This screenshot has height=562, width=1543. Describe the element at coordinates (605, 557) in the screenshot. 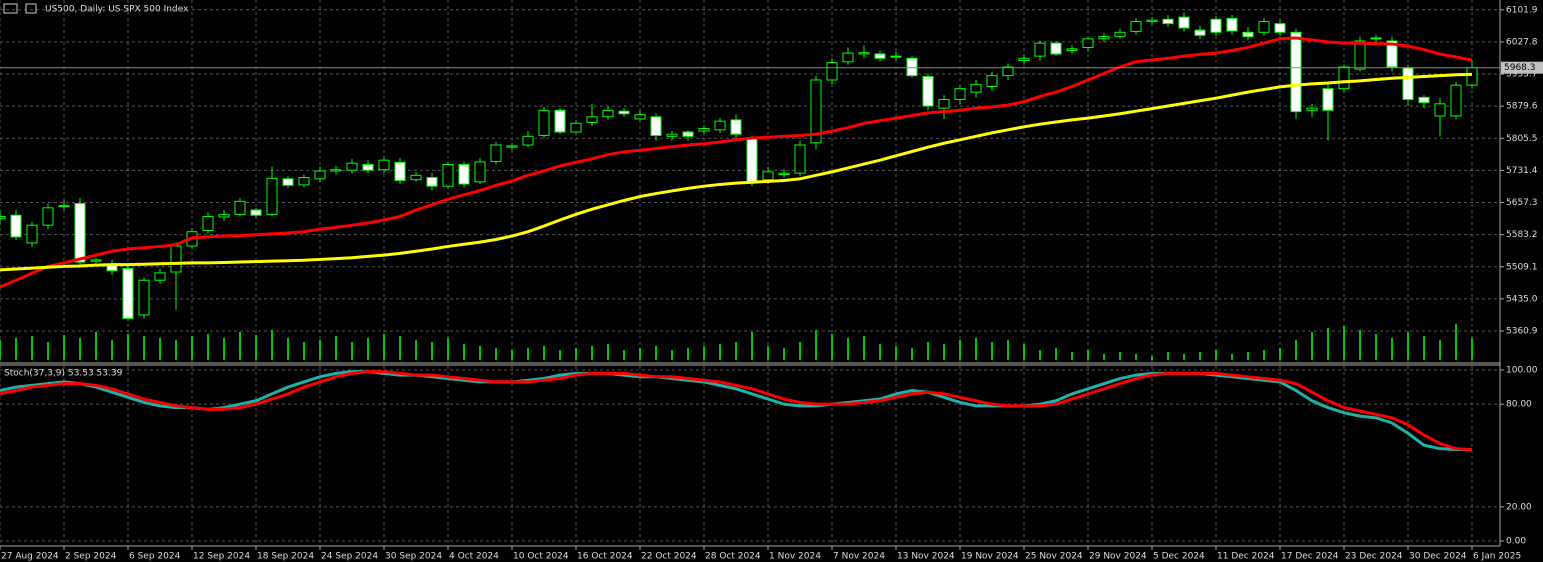

I see `x-tick-label: 16 Oct 2024` at that location.